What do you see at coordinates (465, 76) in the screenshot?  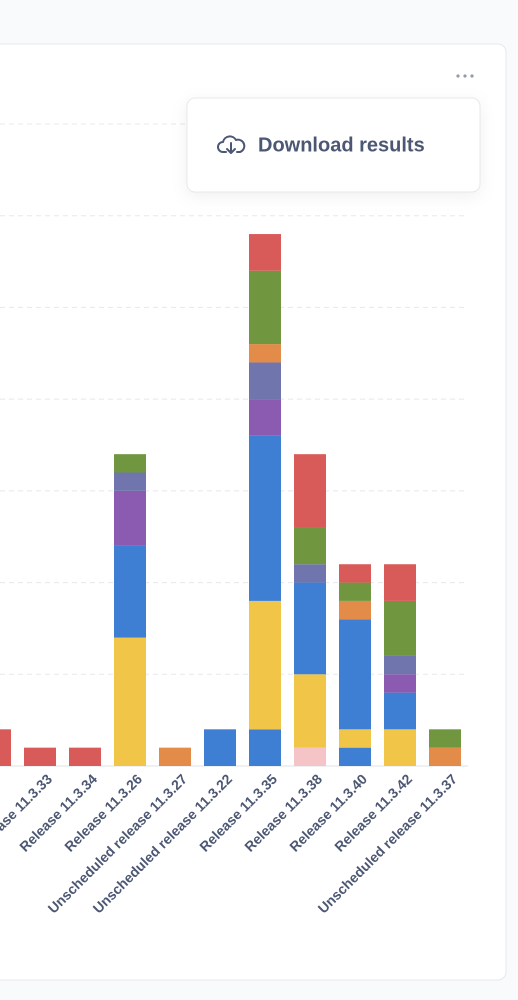 I see `more-button` at bounding box center [465, 76].